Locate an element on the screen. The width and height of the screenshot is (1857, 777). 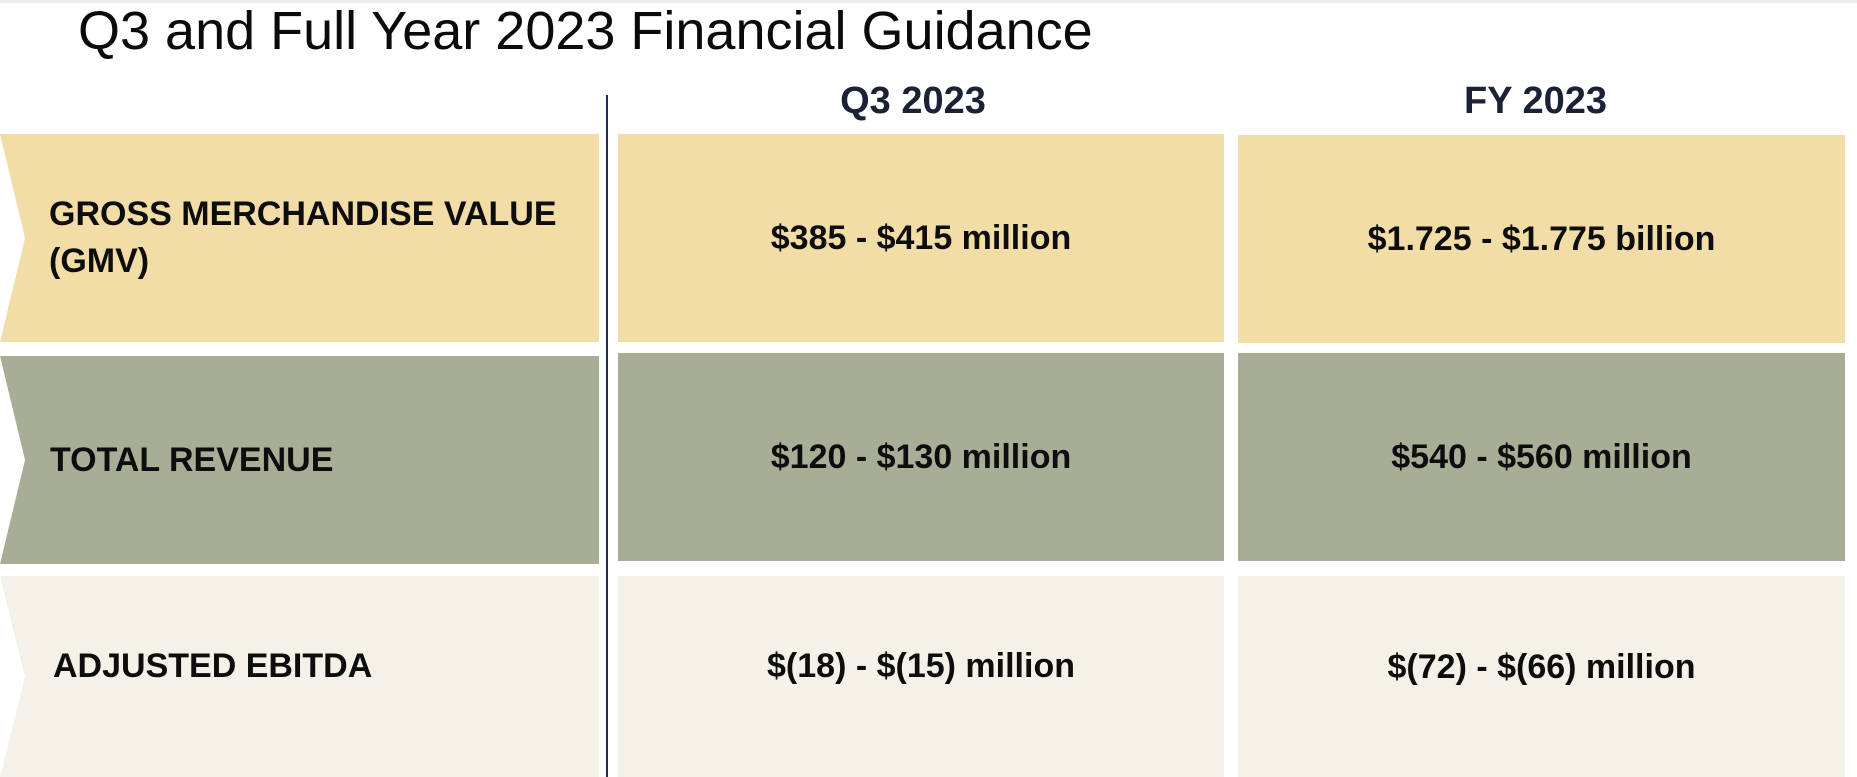
cell-value: $1.725 - $1.775 billion is located at coordinates (1541, 238).